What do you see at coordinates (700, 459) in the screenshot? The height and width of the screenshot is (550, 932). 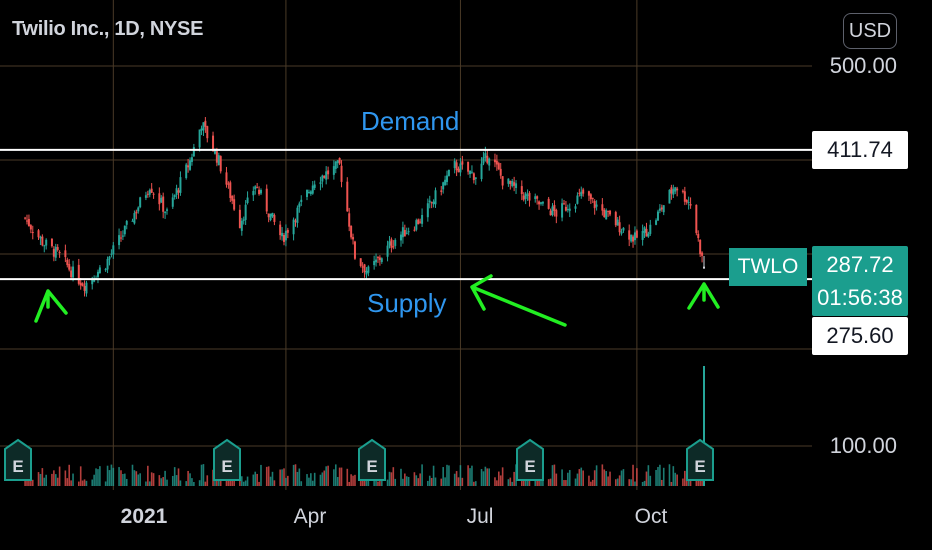 I see `earnings-marker` at bounding box center [700, 459].